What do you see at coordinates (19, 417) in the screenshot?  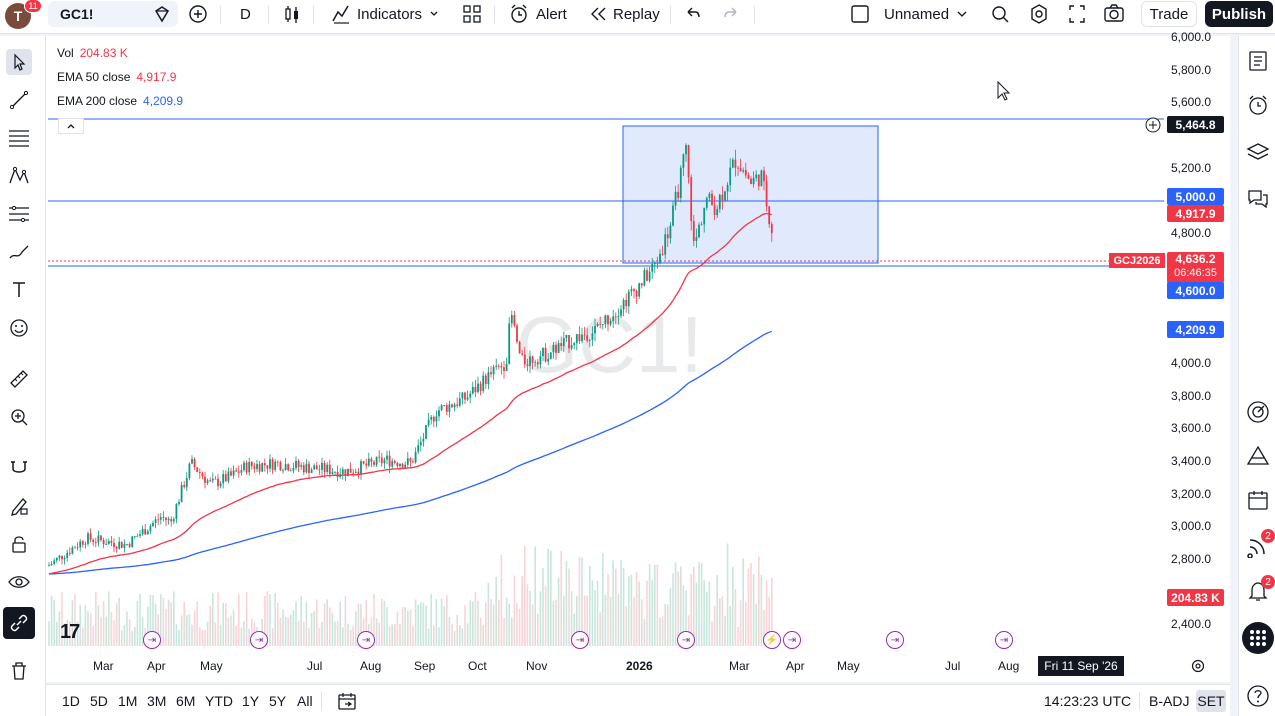 I see `zoom-in-icon` at bounding box center [19, 417].